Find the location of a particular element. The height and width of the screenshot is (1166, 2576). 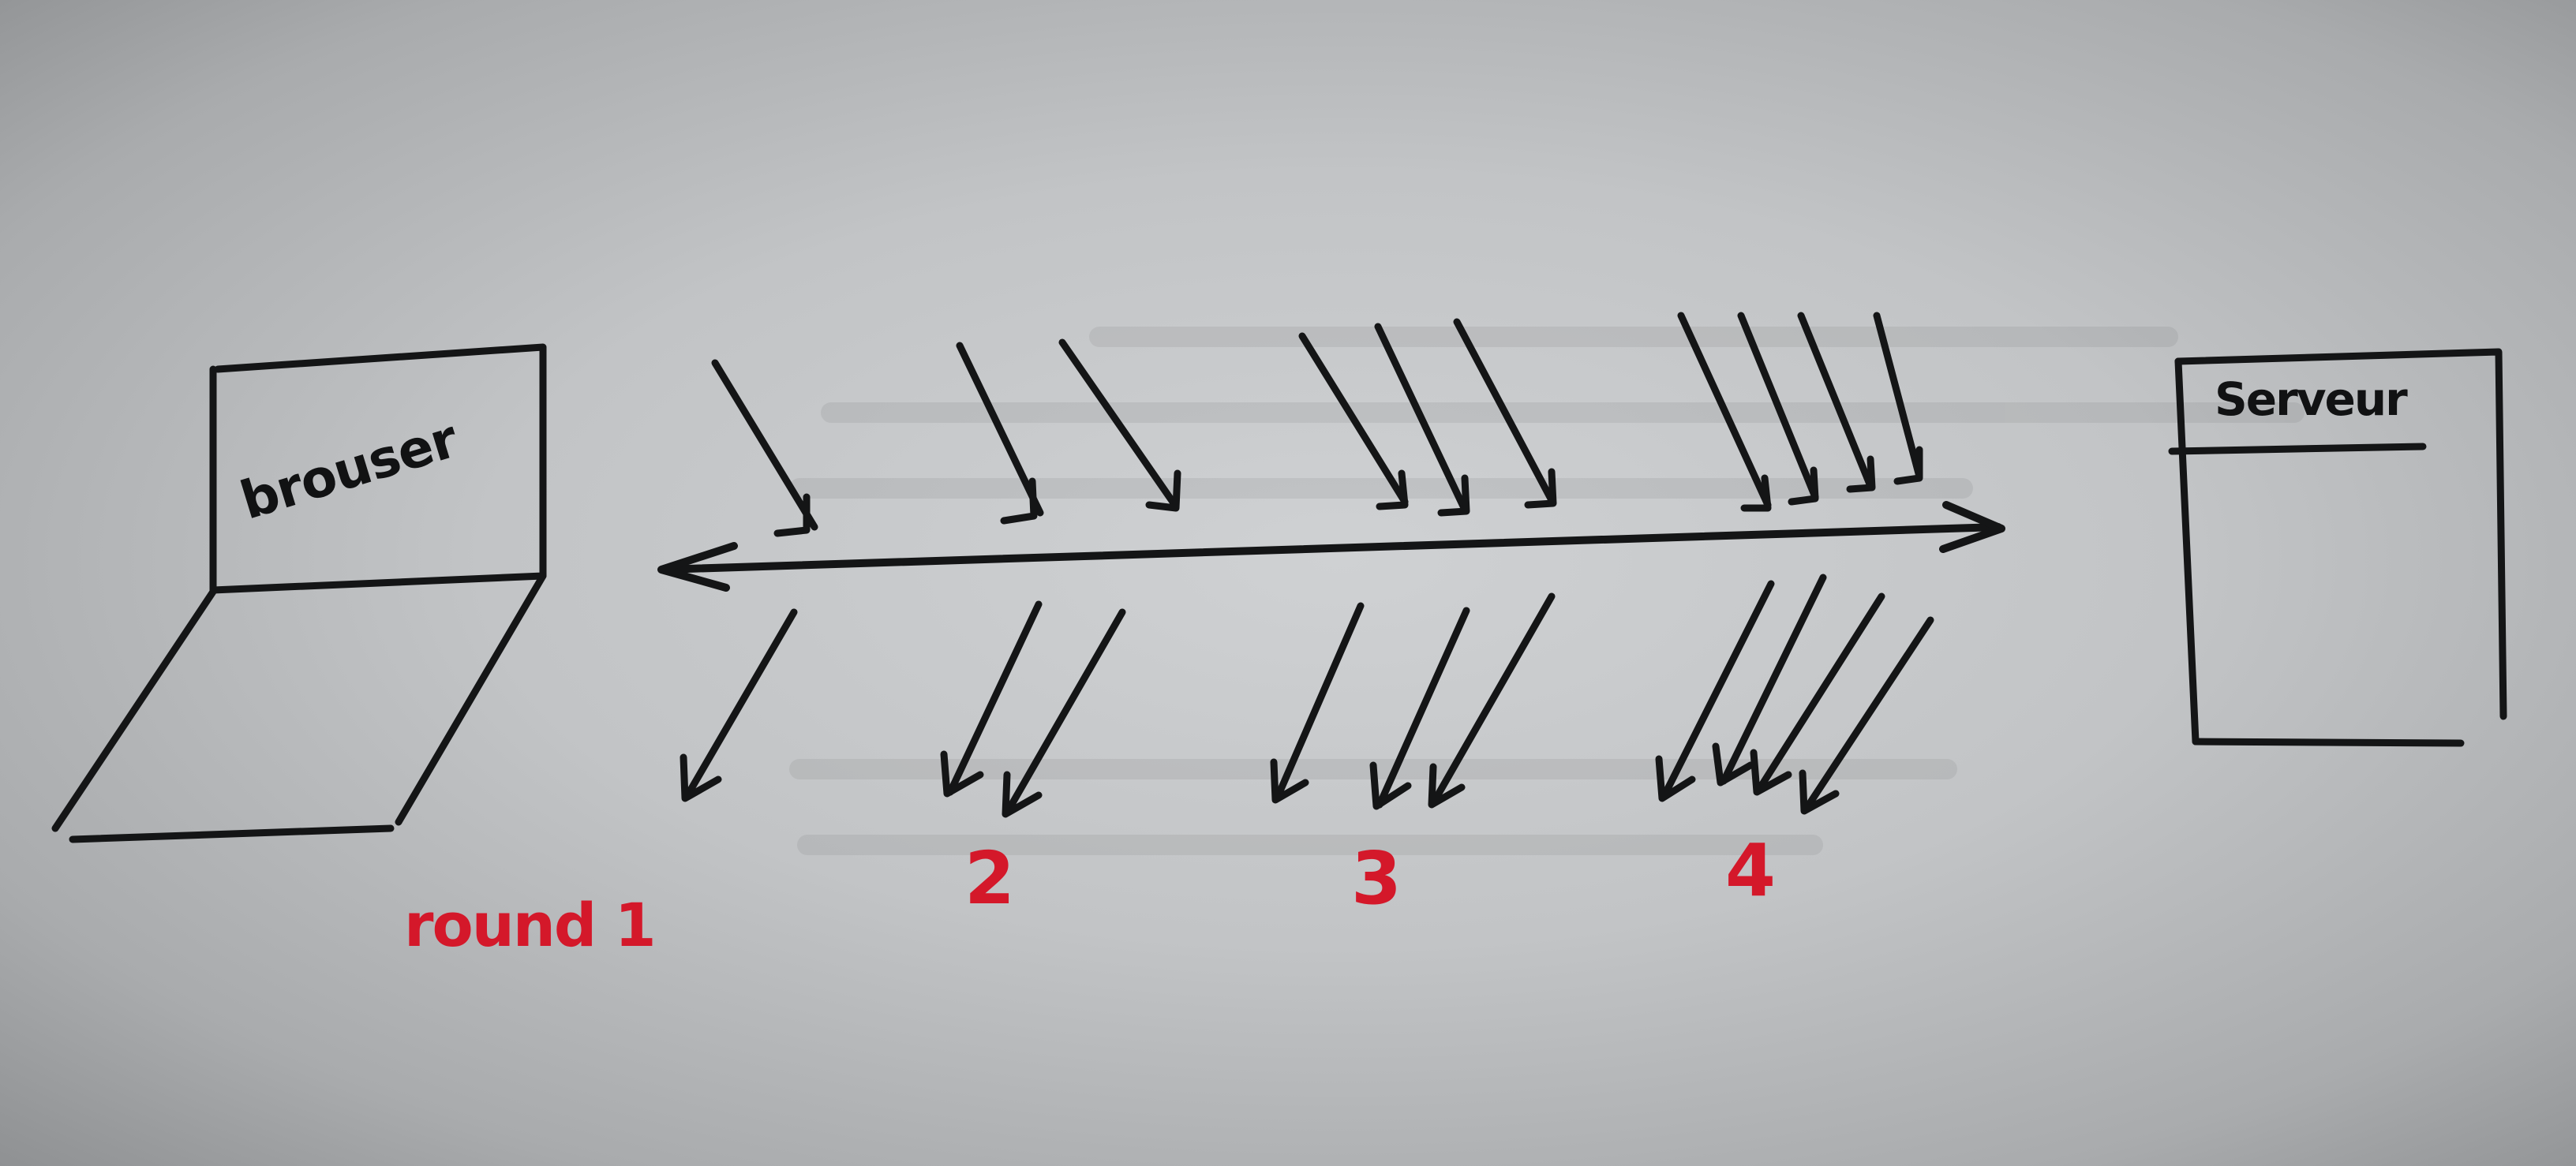

timeline-arrow is located at coordinates (1331, 546).